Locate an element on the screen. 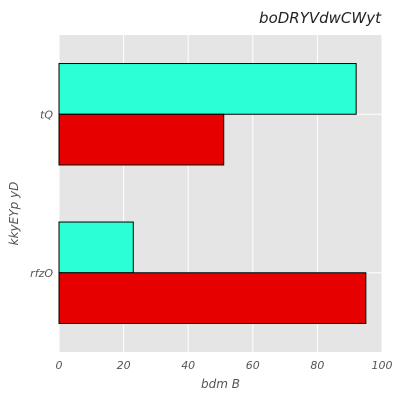 The height and width of the screenshot is (407, 402). x-tick-label: 100 is located at coordinates (382, 365).